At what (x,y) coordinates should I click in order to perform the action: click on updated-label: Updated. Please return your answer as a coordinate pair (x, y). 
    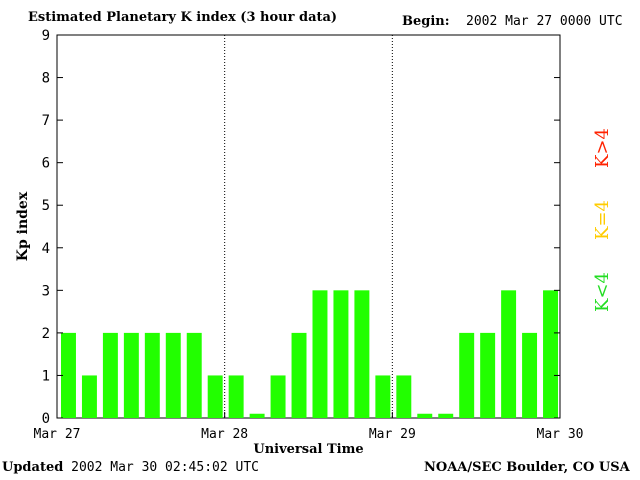
    Looking at the image, I should click on (33, 467).